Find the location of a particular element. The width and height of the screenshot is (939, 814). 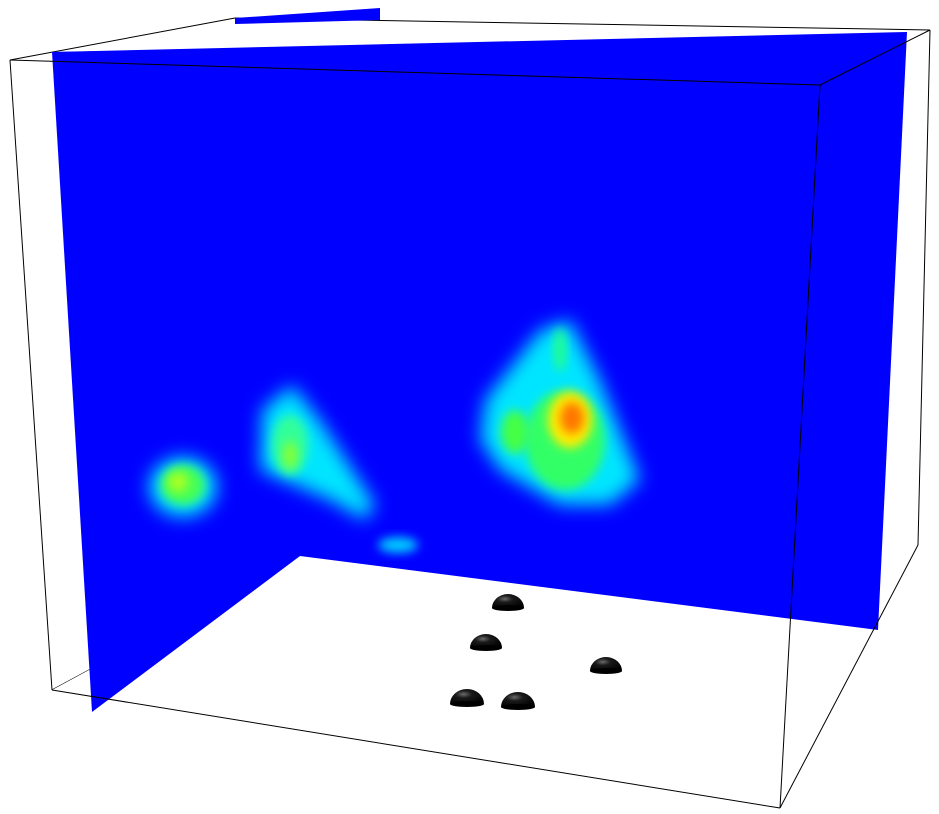

floor-markers is located at coordinates (536, 652).